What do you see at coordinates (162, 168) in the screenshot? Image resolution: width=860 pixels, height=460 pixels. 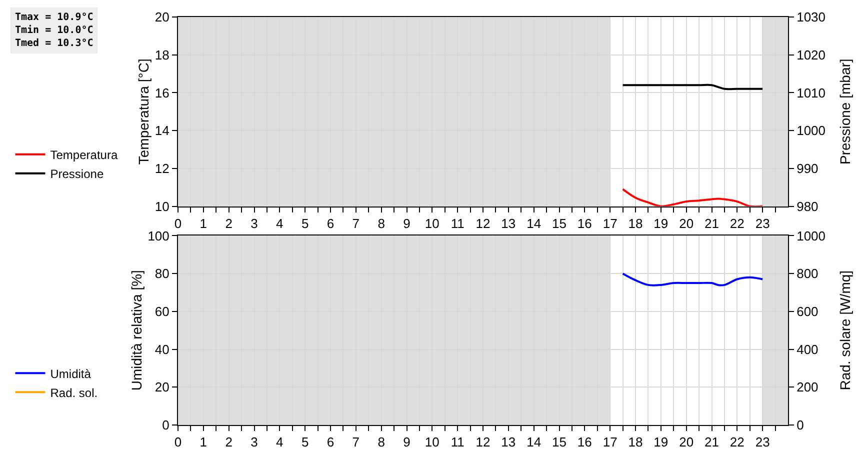 I see `y-tick-label: 12` at bounding box center [162, 168].